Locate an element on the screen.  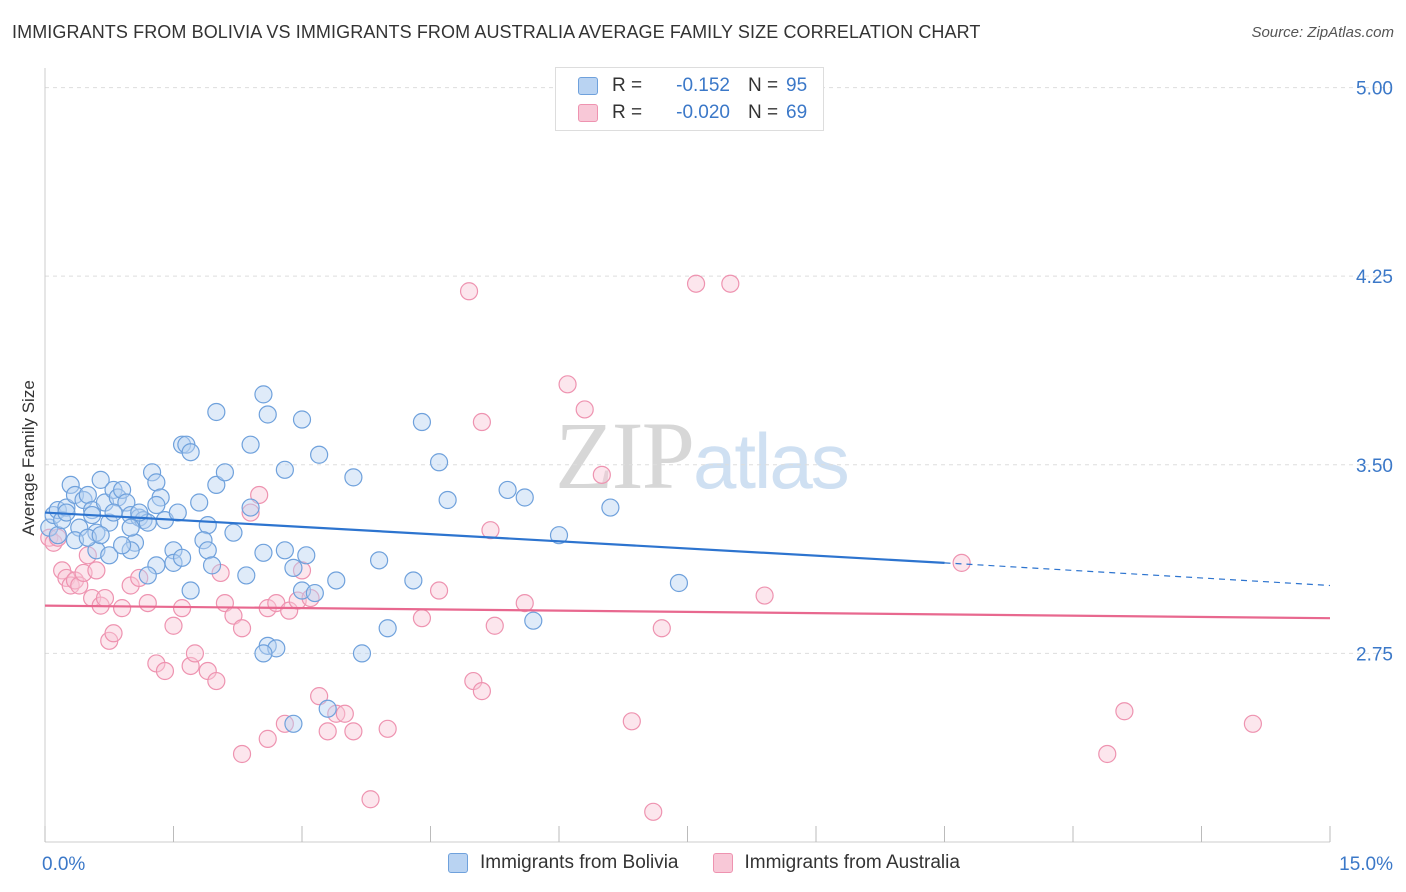
watermark-zip: ZIP is located at coordinates (625, 455).